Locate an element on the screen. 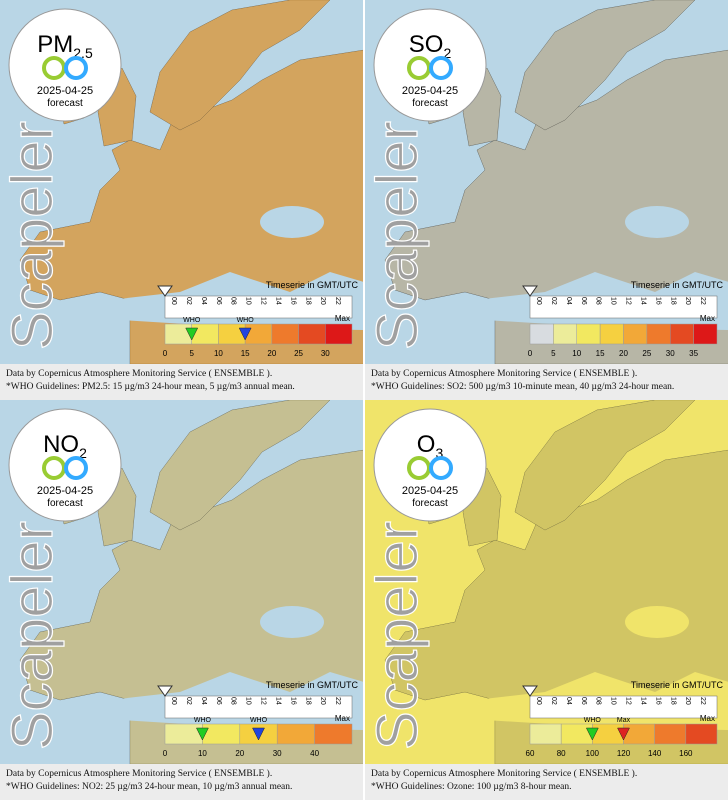 The width and height of the screenshot is (728, 800). hour-label: 14 is located at coordinates (277, 701).